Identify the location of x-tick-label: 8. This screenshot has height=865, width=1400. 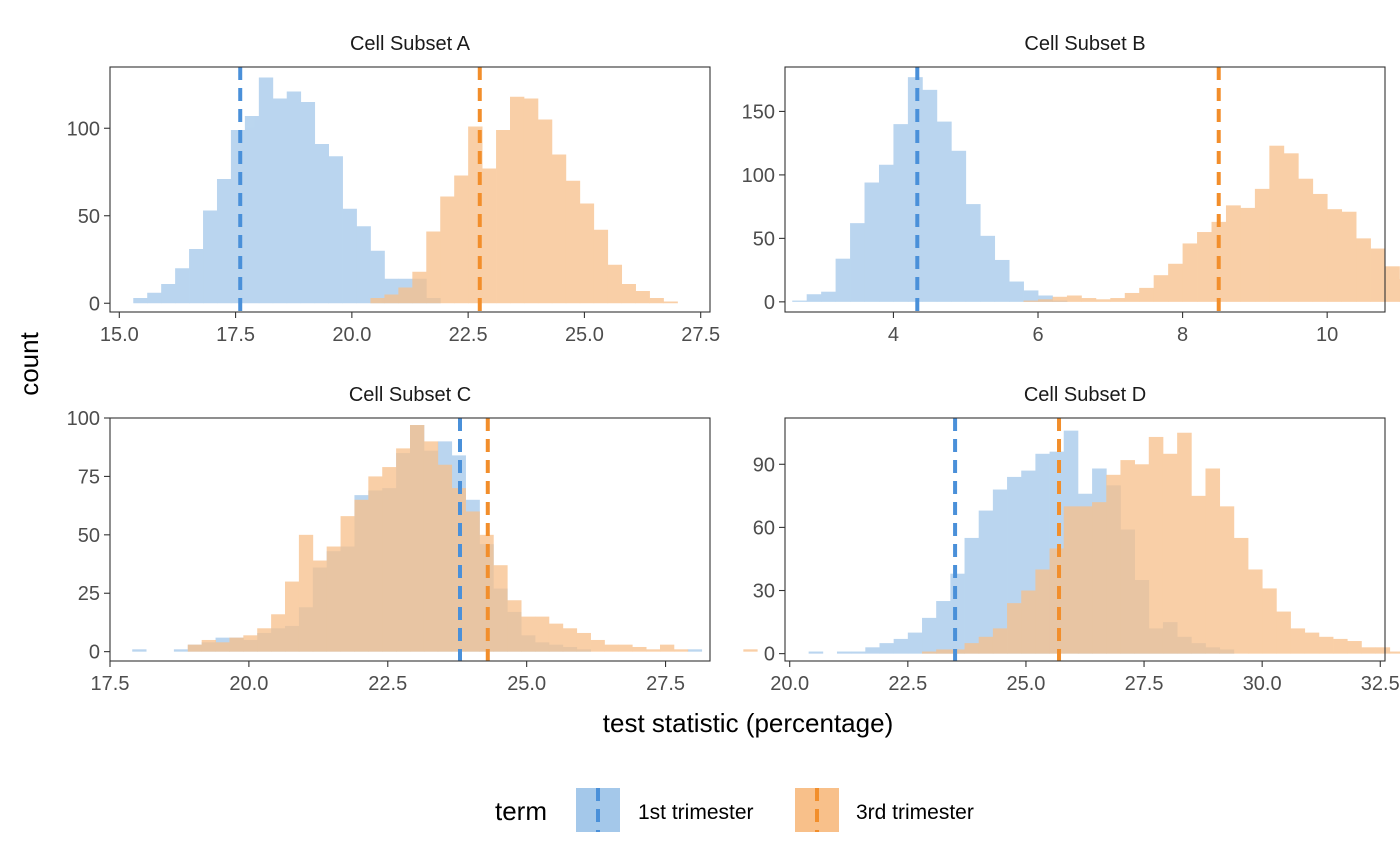
(1182, 335).